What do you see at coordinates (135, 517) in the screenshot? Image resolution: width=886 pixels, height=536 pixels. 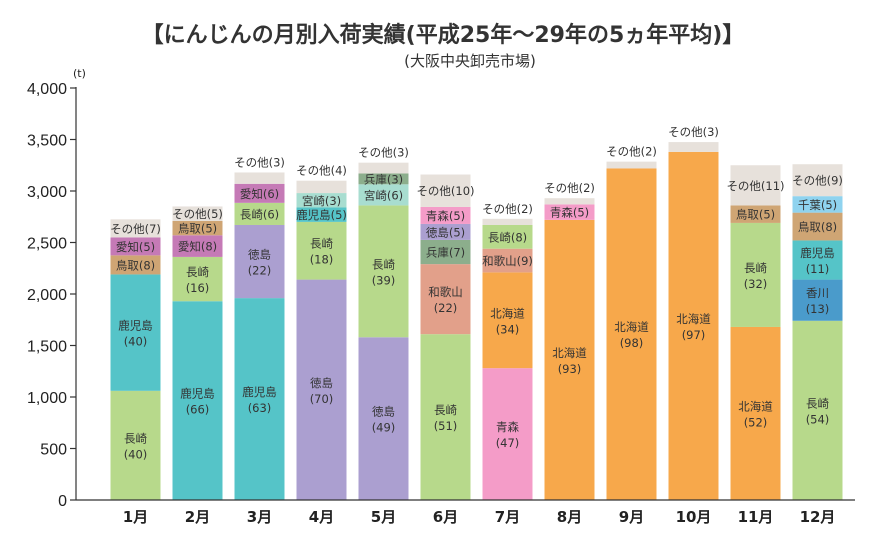 I see `x-tick-label: 1月` at bounding box center [135, 517].